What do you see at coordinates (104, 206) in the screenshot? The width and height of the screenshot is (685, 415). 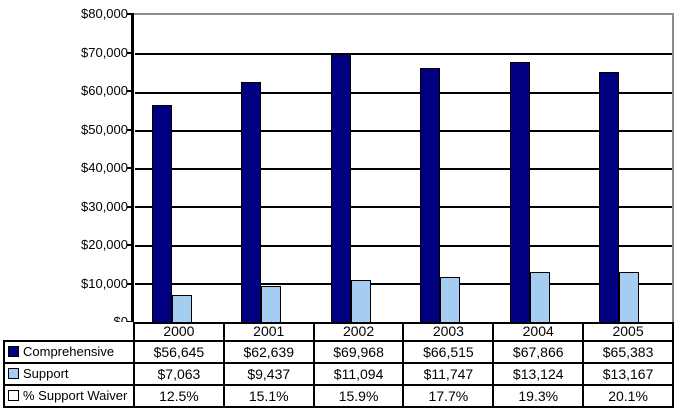 I see `y-axis-label: $30,000` at bounding box center [104, 206].